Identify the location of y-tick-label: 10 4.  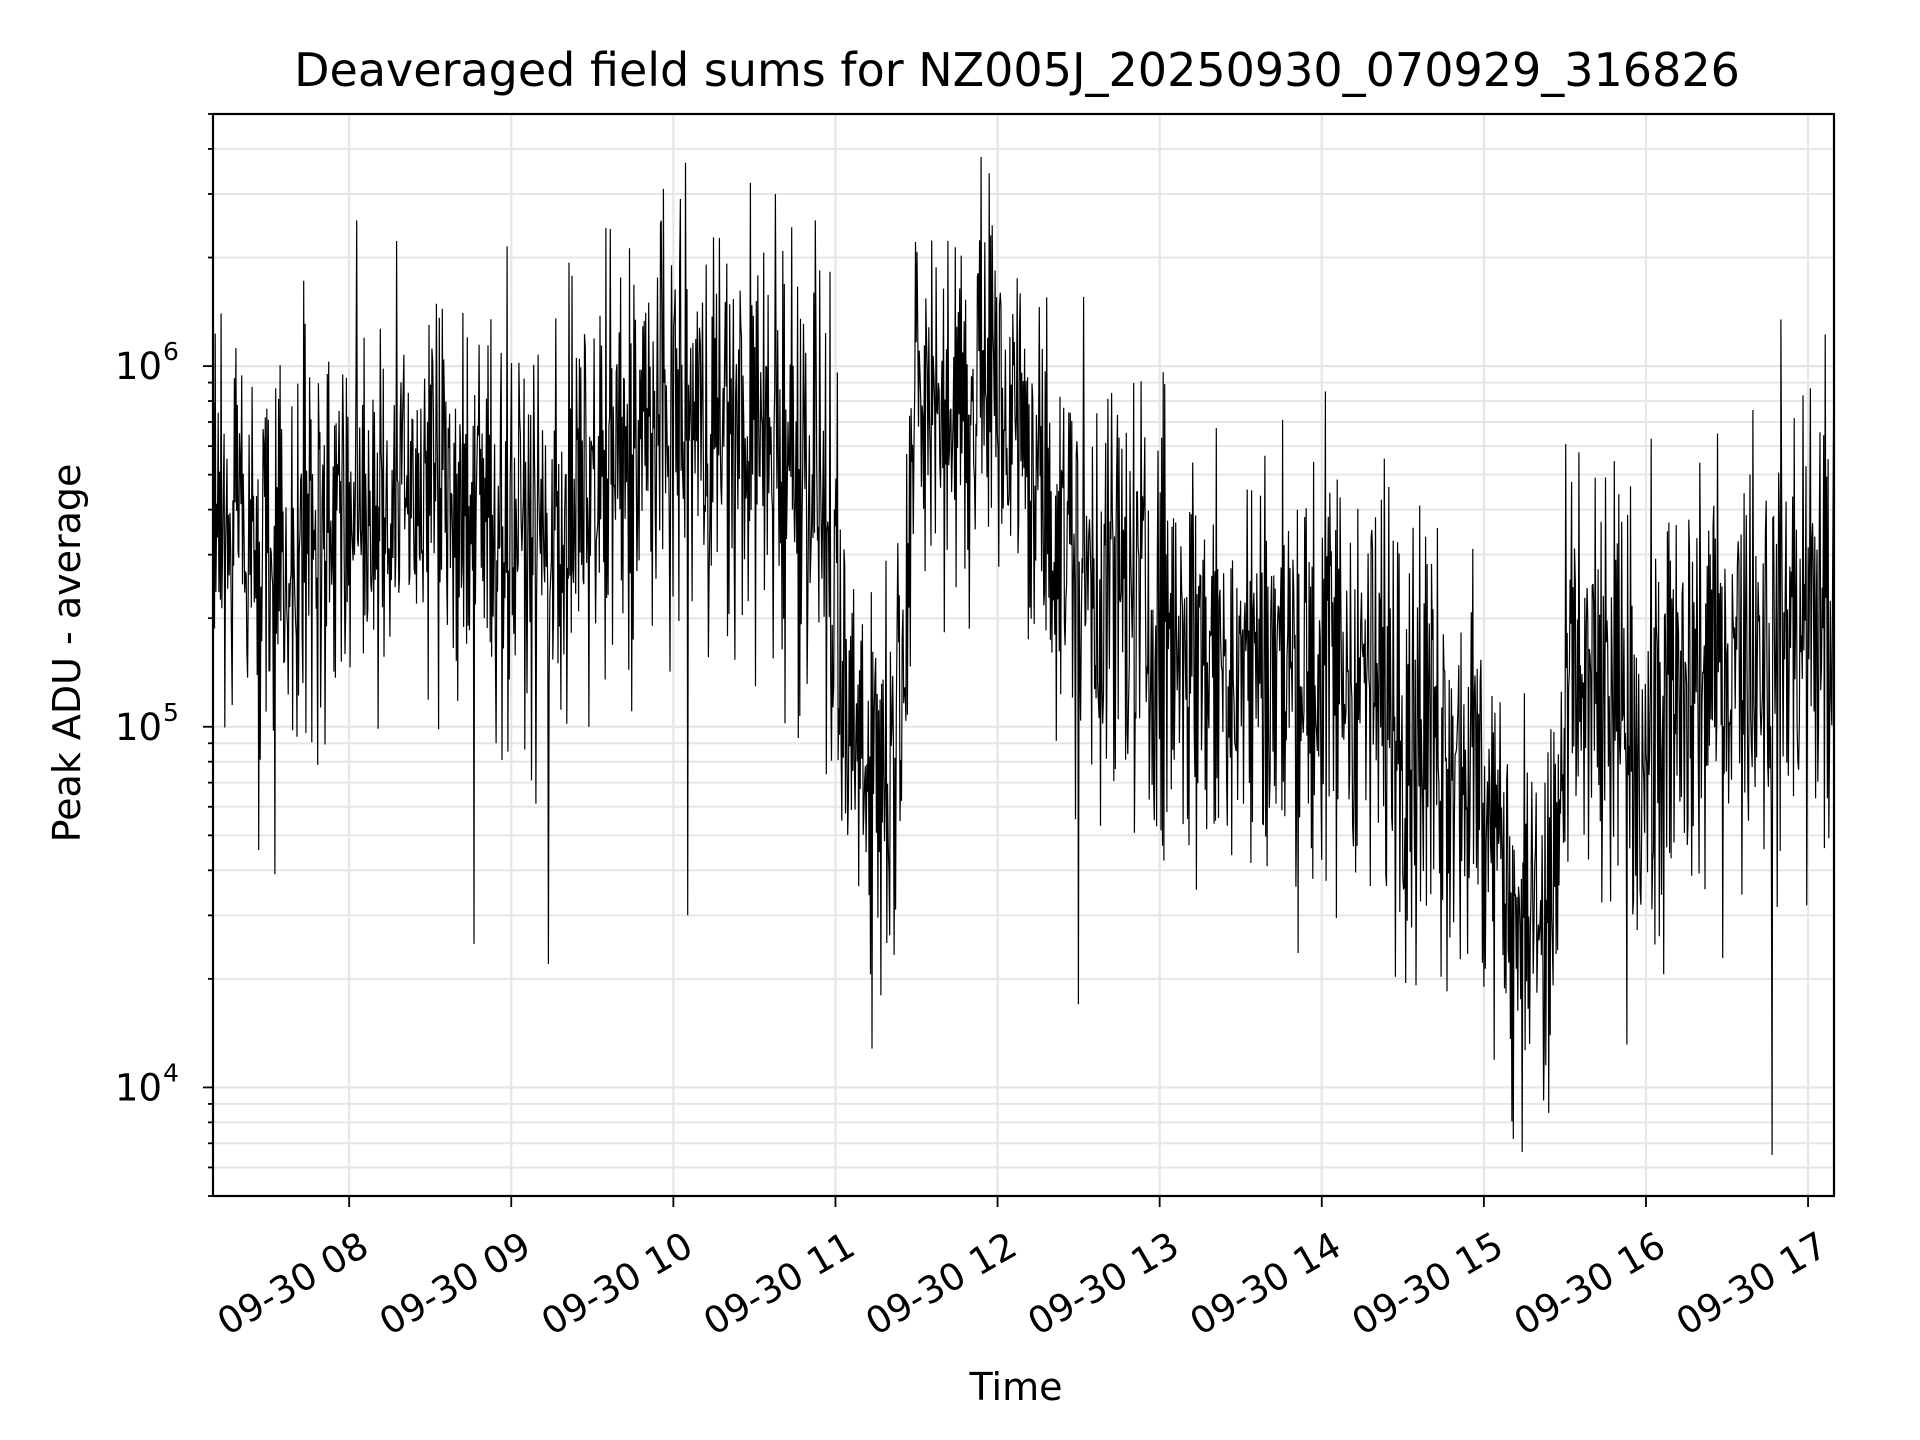
(147, 1083).